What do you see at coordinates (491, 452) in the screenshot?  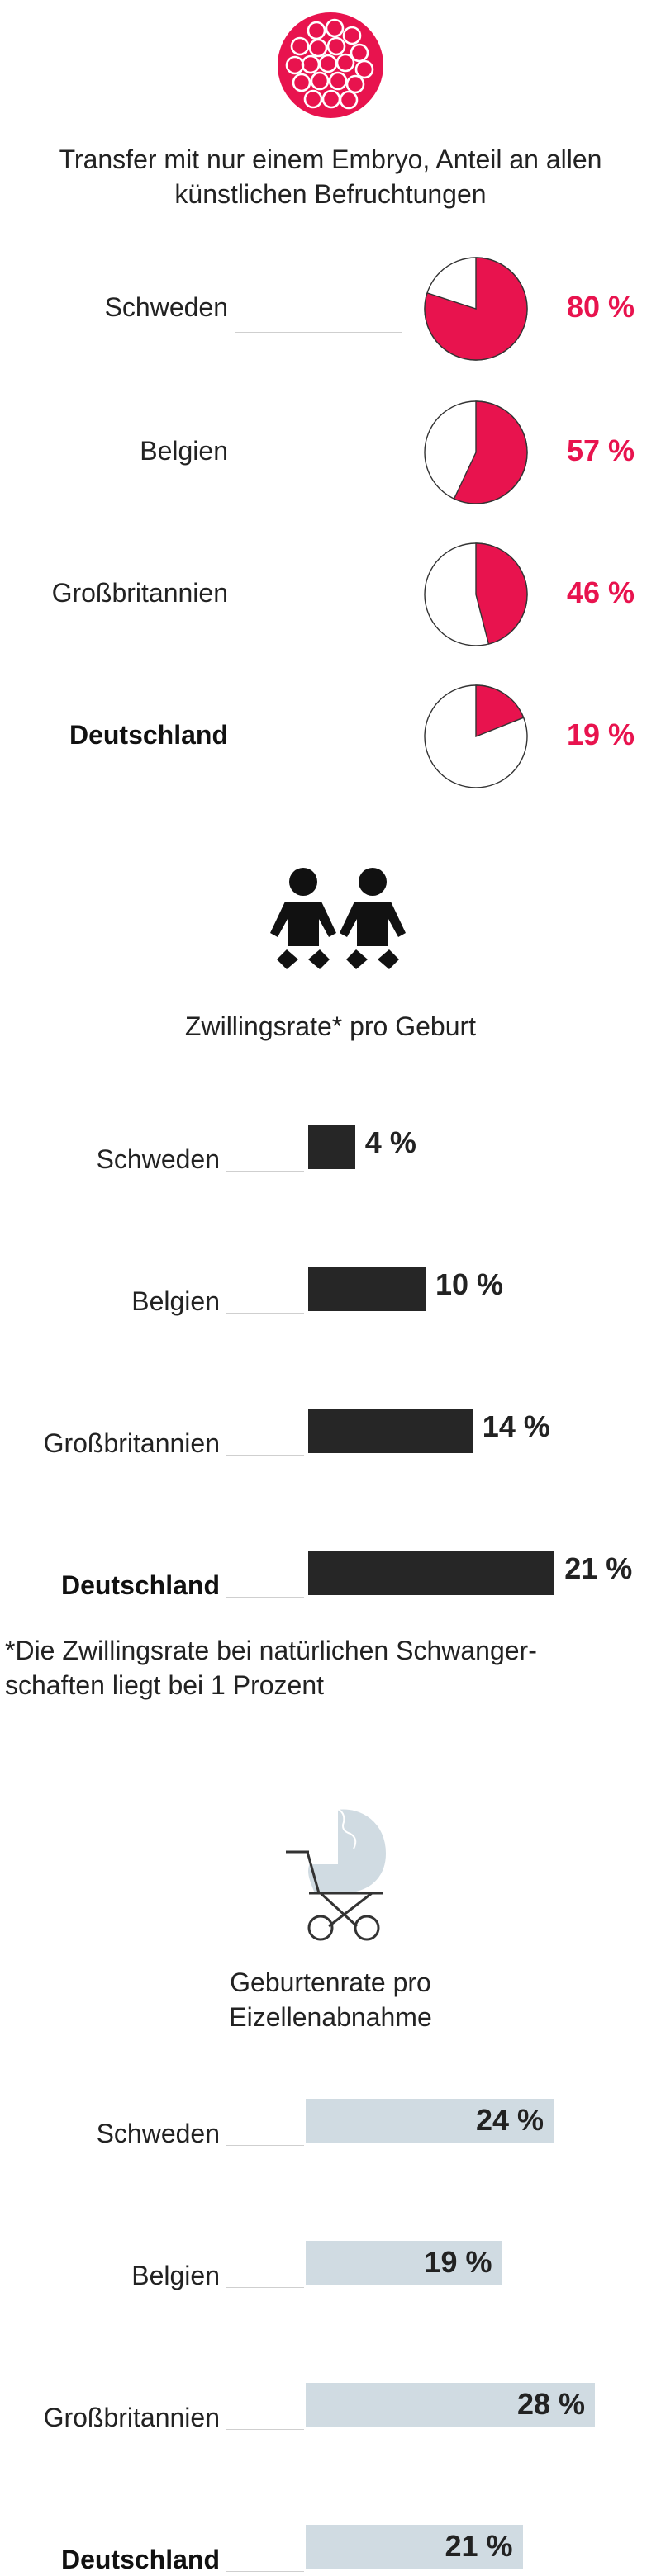 I see `pie-slice-belgien` at bounding box center [491, 452].